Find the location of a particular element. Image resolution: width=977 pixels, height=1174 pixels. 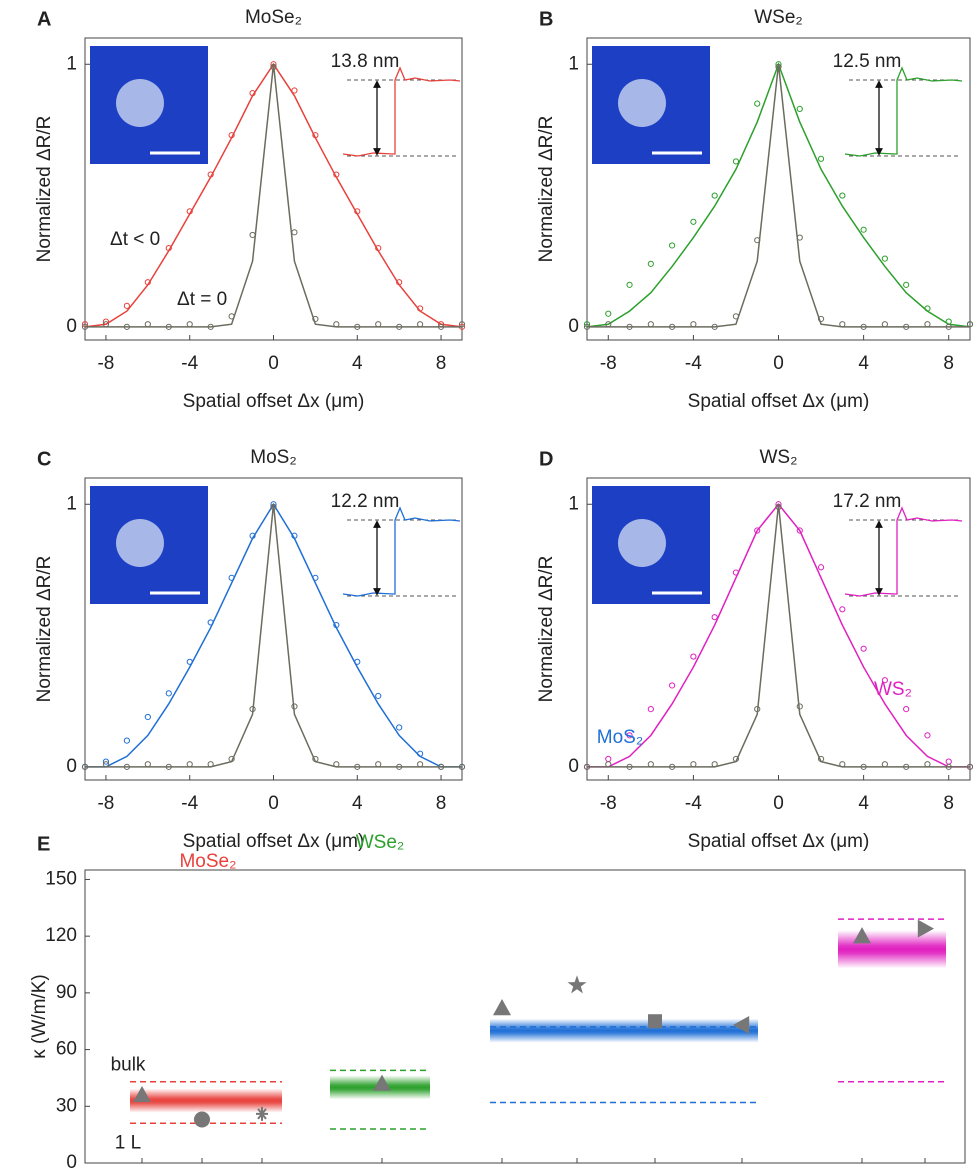

y-tick-label: 60 is located at coordinates (66, 1049).